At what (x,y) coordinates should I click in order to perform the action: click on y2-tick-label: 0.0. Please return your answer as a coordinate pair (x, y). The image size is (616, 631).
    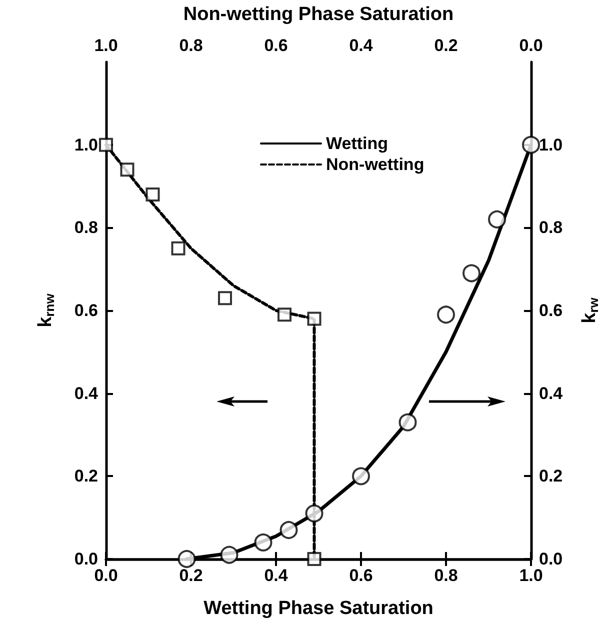
    Looking at the image, I should click on (551, 559).